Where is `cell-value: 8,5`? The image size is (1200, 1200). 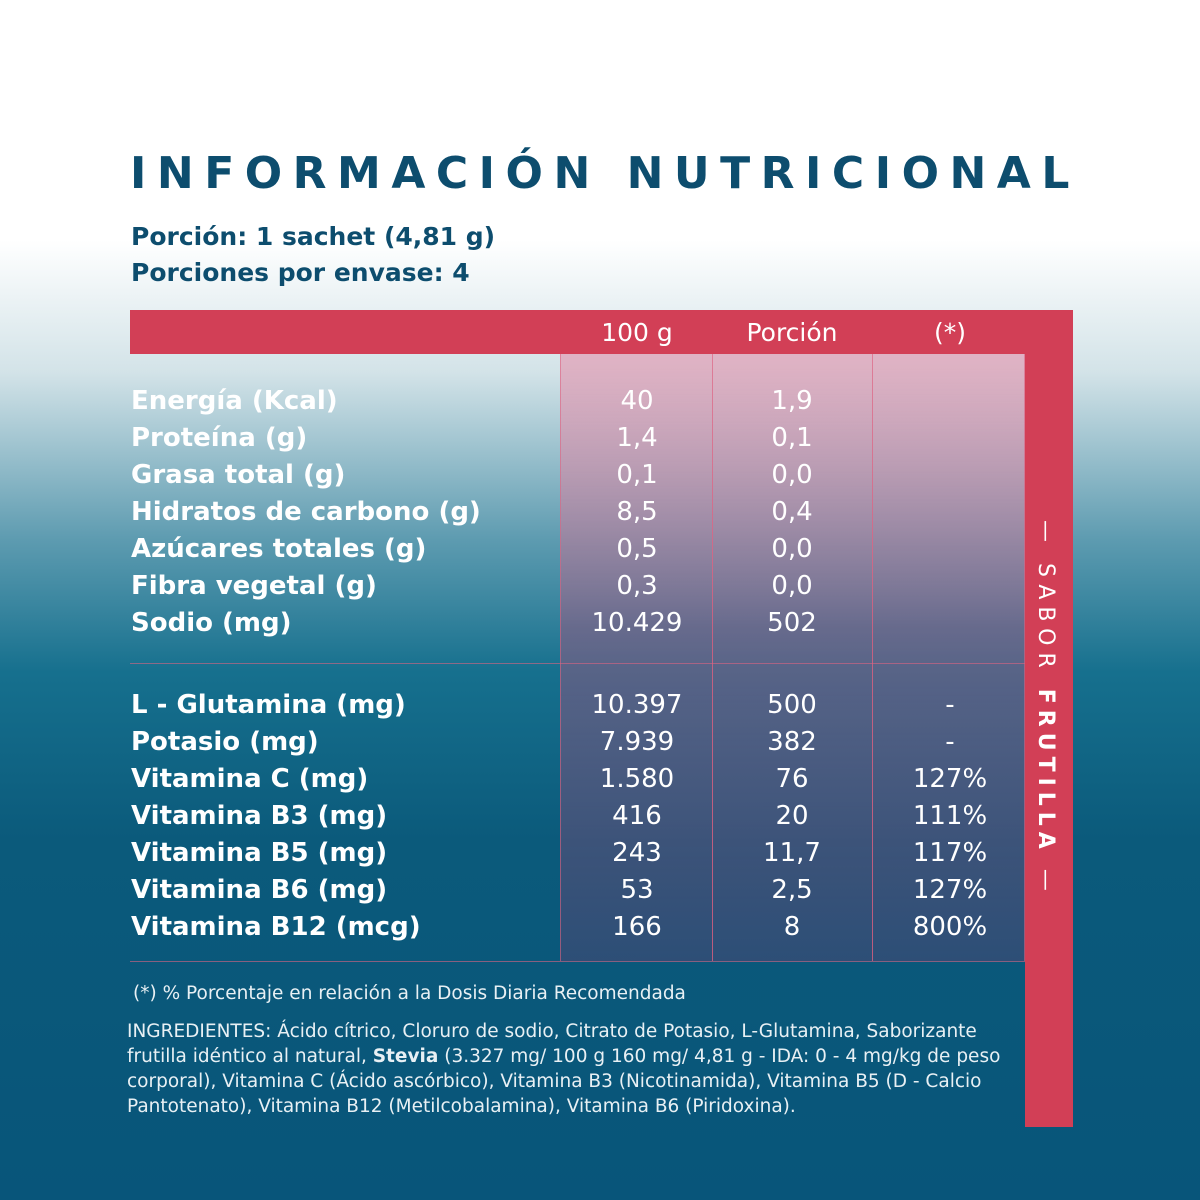
cell-value: 8,5 is located at coordinates (637, 512).